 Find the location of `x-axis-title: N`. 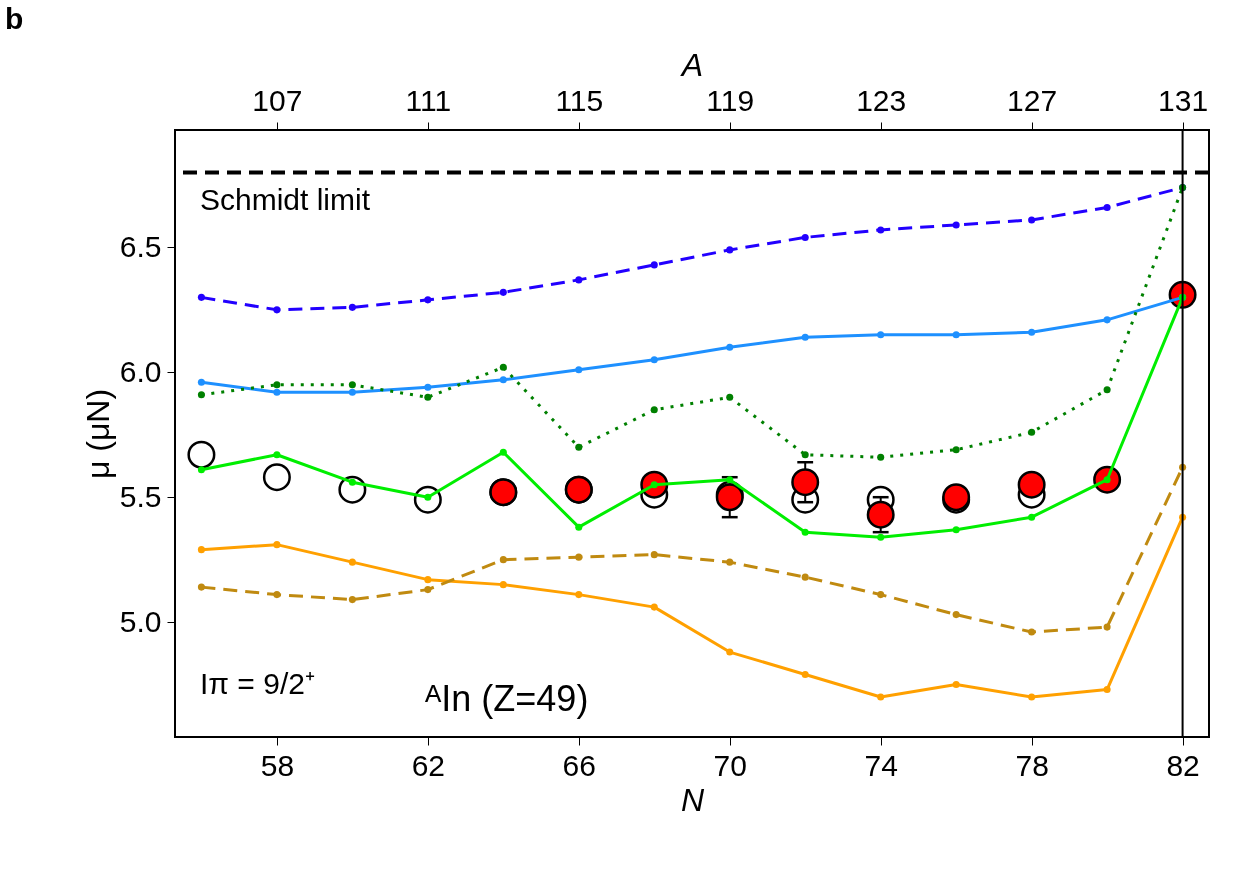

x-axis-title: N is located at coordinates (692, 799).